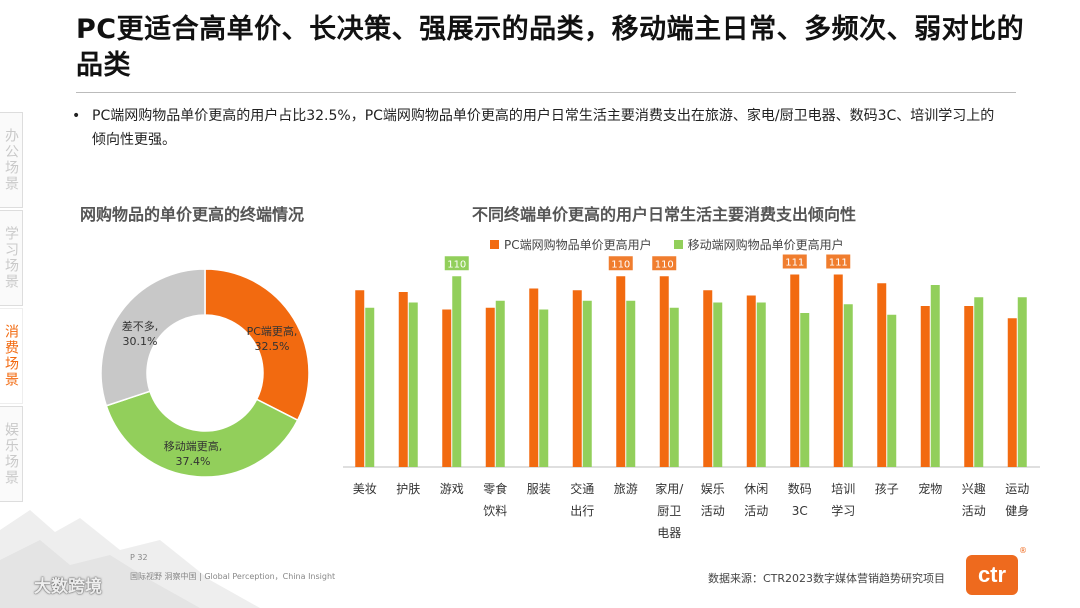 Image resolution: width=1080 pixels, height=608 pixels. Describe the element at coordinates (827, 578) in the screenshot. I see `data-source: 数据来源：CTR2023数字媒体营销趋势研究项目` at that location.